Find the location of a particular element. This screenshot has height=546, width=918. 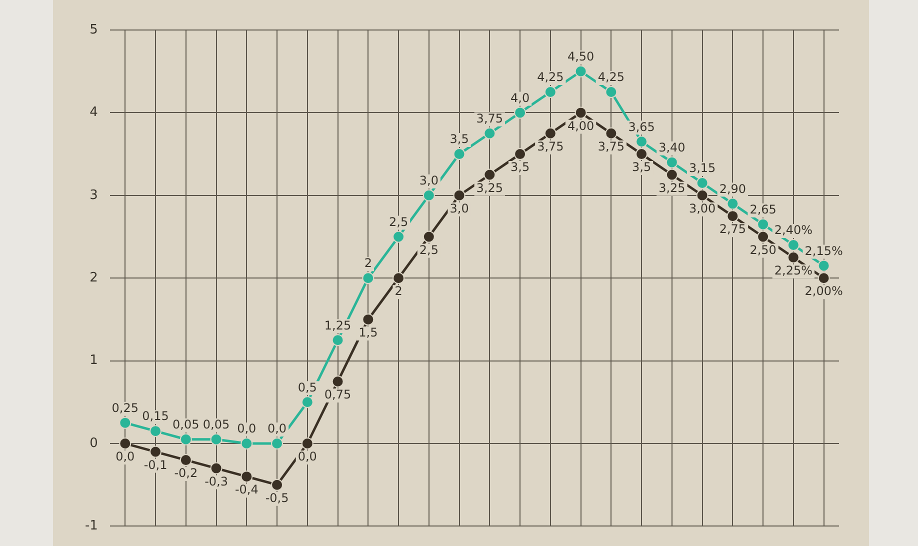

data-label: 2,90 is located at coordinates (732, 189).